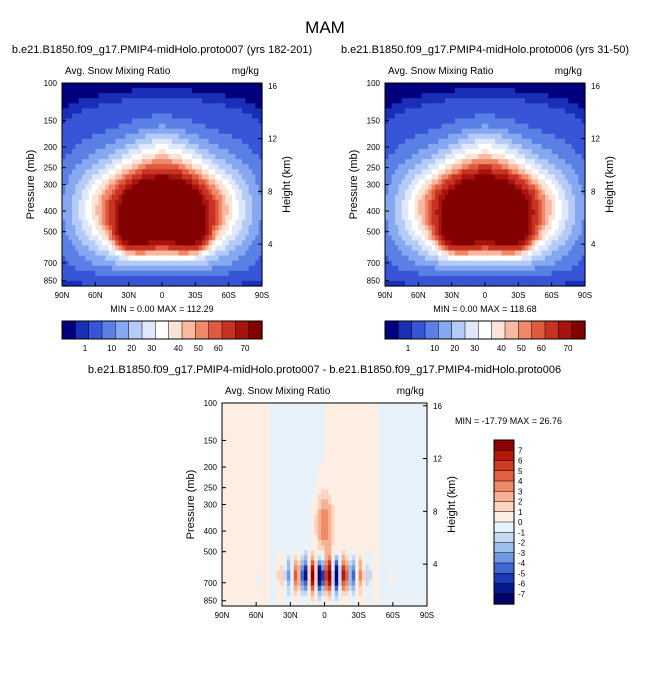  I want to click on y-axis-label: Pressure (mb), so click(354, 185).